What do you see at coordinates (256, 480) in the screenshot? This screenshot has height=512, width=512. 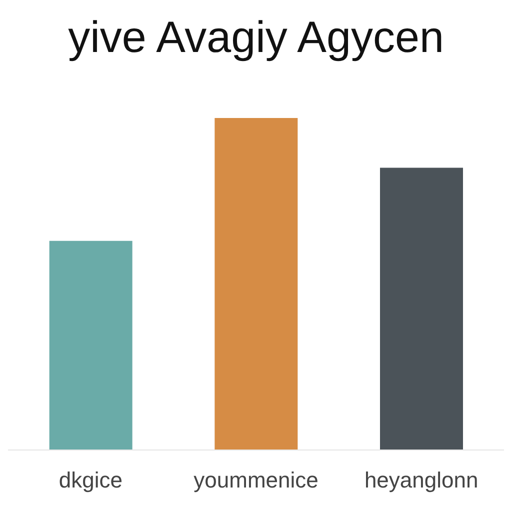 I see `x-tick-label: yoummenice` at bounding box center [256, 480].